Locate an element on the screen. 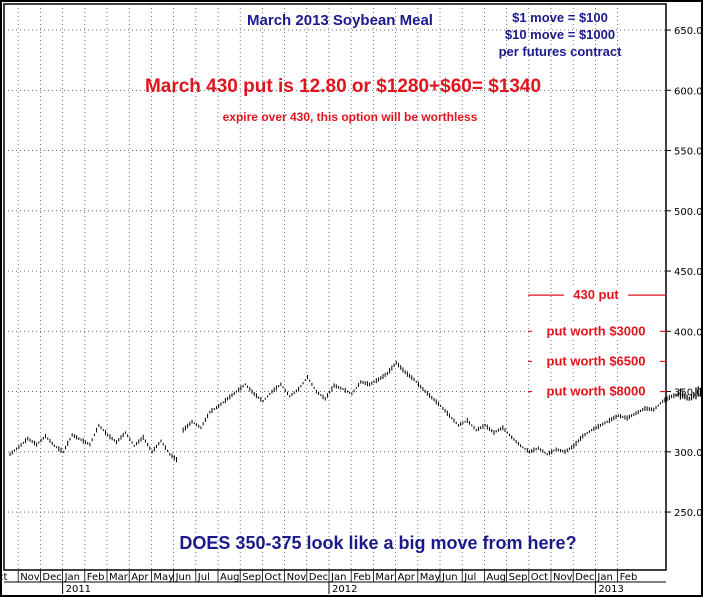  y-tick-label: 500.0 is located at coordinates (688, 212).